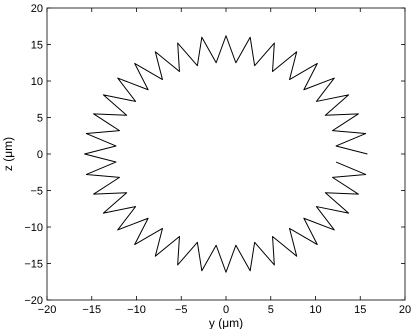  What do you see at coordinates (92, 310) in the screenshot?
I see `x-tick-label: −15` at bounding box center [92, 310].